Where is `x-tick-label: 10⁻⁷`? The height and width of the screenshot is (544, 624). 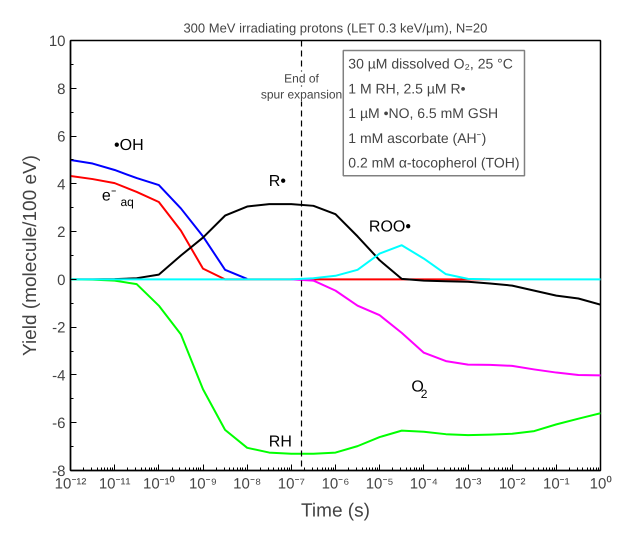 x-tick-label: 10⁻⁷ is located at coordinates (291, 484).